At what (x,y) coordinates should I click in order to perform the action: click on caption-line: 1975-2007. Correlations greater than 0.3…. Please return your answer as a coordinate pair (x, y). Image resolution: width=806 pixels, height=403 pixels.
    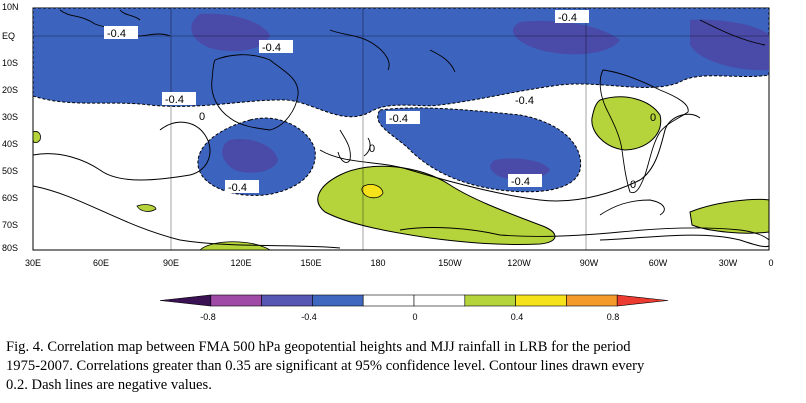
    Looking at the image, I should click on (325, 366).